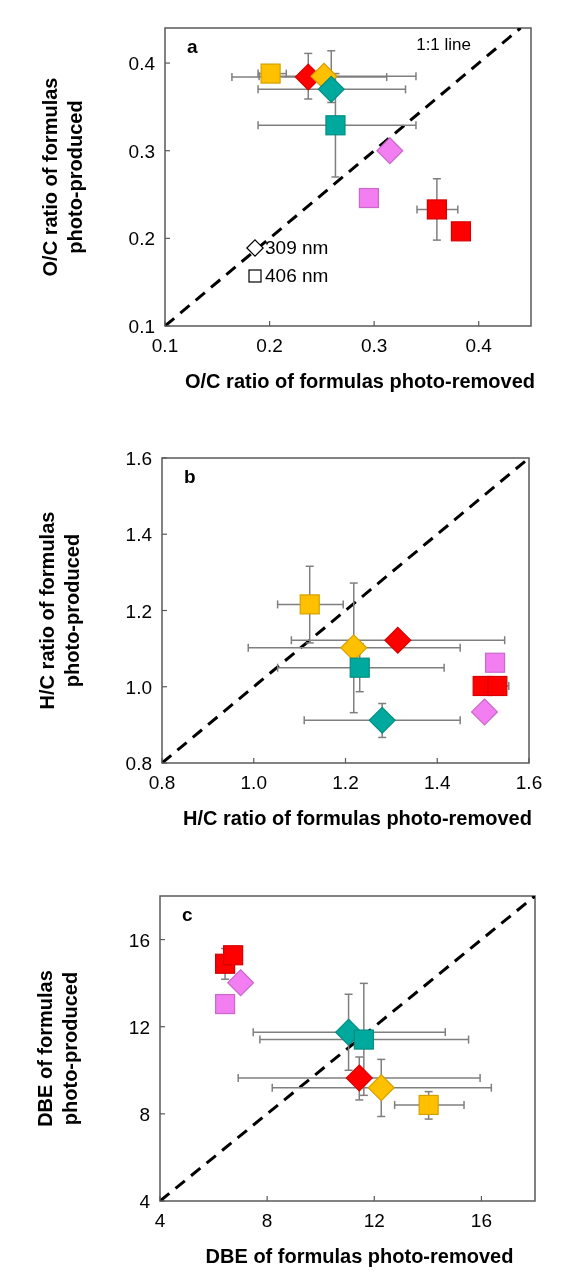 This screenshot has height=1280, width=582. Describe the element at coordinates (360, 381) in the screenshot. I see `x-axis-title: O/C ratio of formulas photo-removed` at that location.